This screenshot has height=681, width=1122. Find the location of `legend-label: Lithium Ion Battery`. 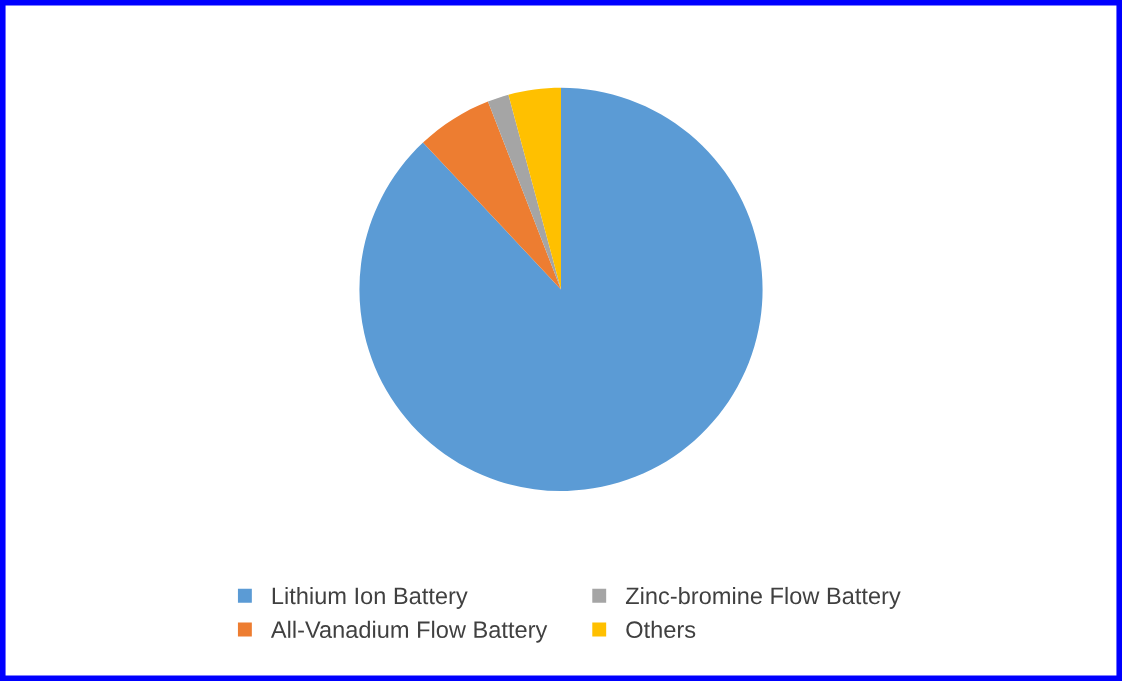

legend-label: Lithium Ion Battery is located at coordinates (370, 597).